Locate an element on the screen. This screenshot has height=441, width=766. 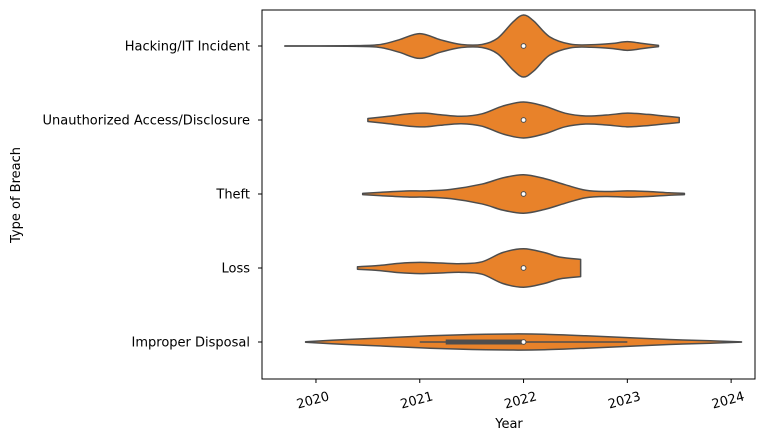
y-tick-label: Unauthorized Access/Disclosure is located at coordinates (146, 121).